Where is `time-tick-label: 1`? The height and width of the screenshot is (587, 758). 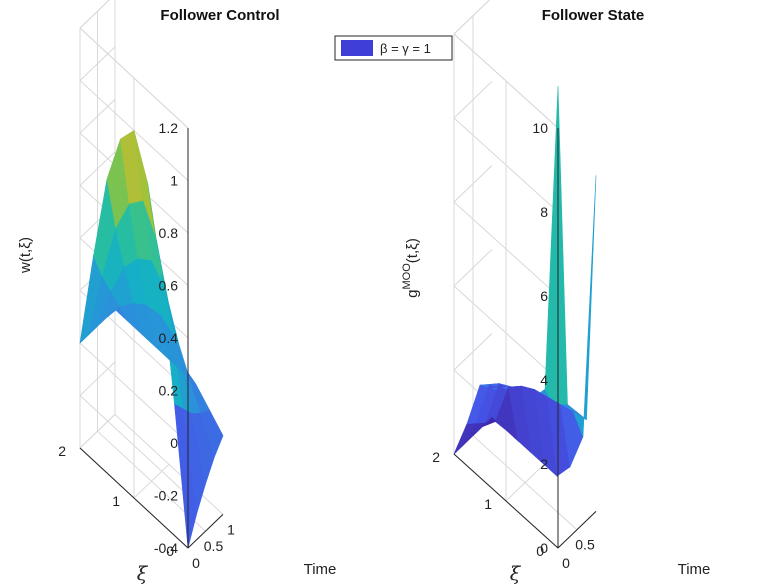
time-tick-label: 1 is located at coordinates (231, 529).